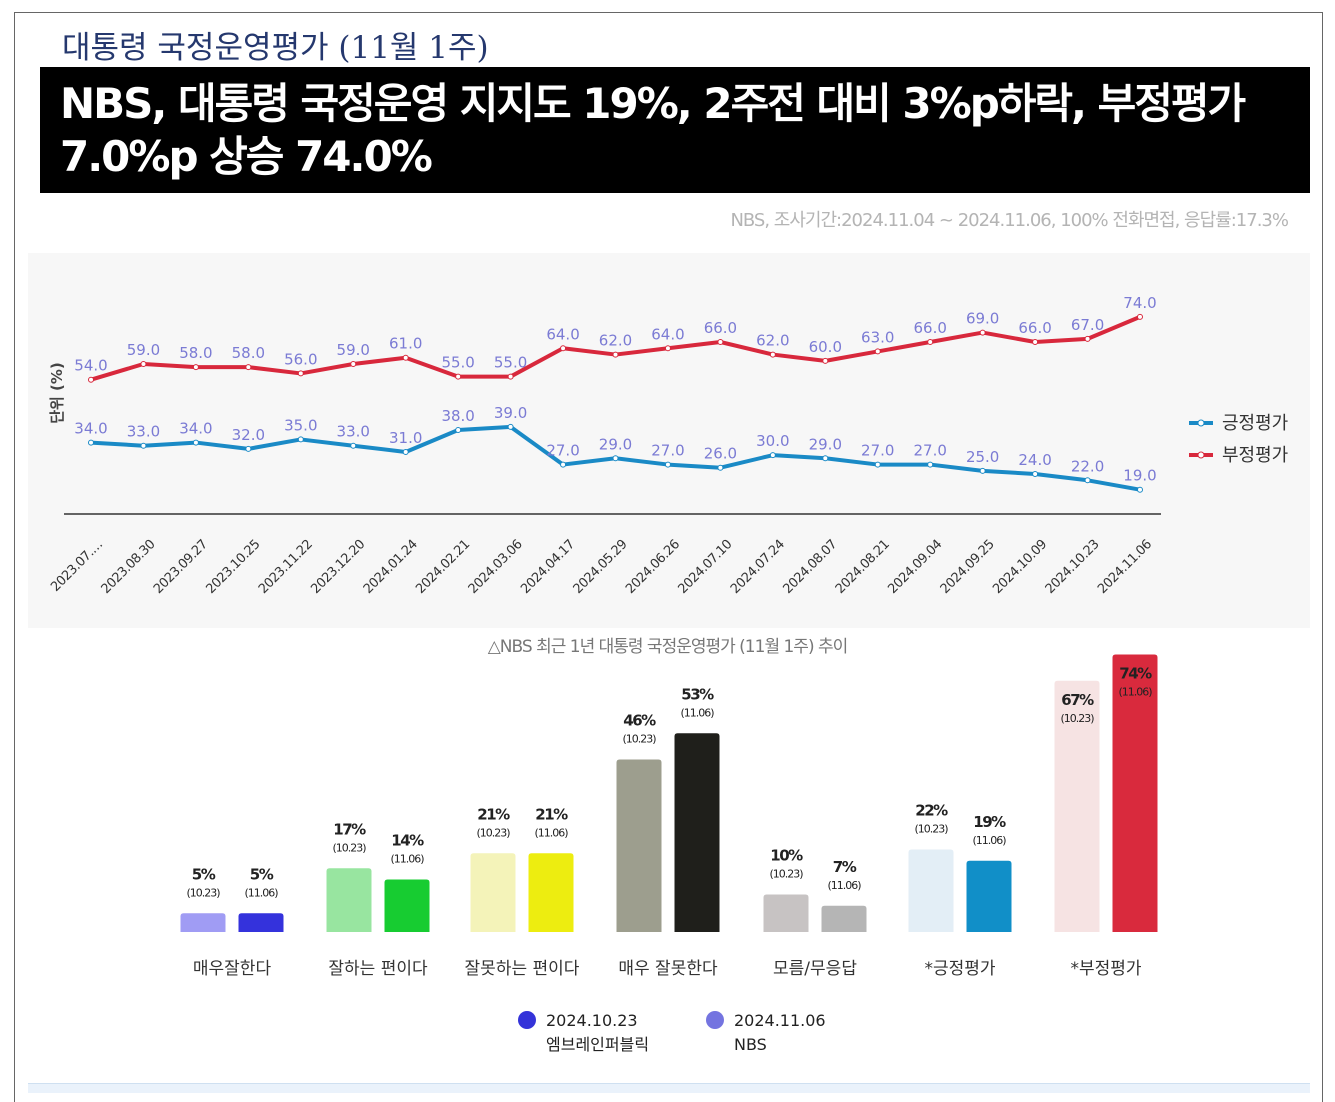  What do you see at coordinates (668, 647) in the screenshot?
I see `trend-chart-caption: △NBS 최근 1년 대통령 국정운영평가 (11월 1주) 추이` at bounding box center [668, 647].